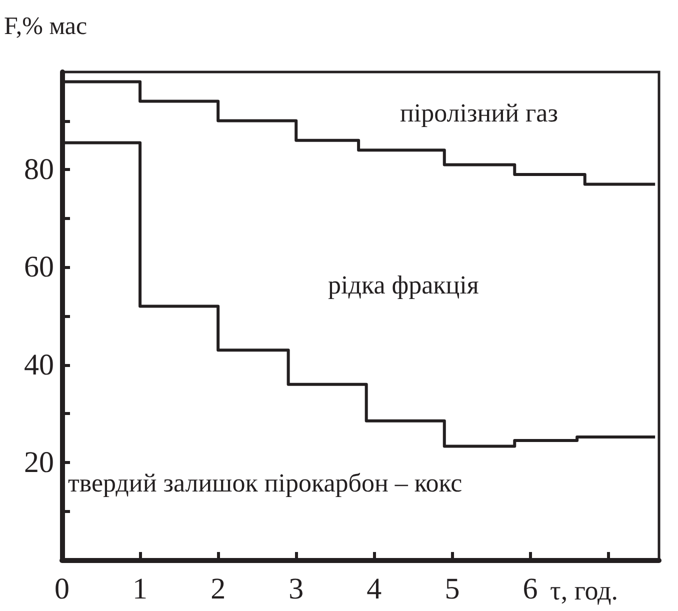 This screenshot has width=678, height=611. What do you see at coordinates (374, 589) in the screenshot?
I see `x-tick-label: 4` at bounding box center [374, 589].